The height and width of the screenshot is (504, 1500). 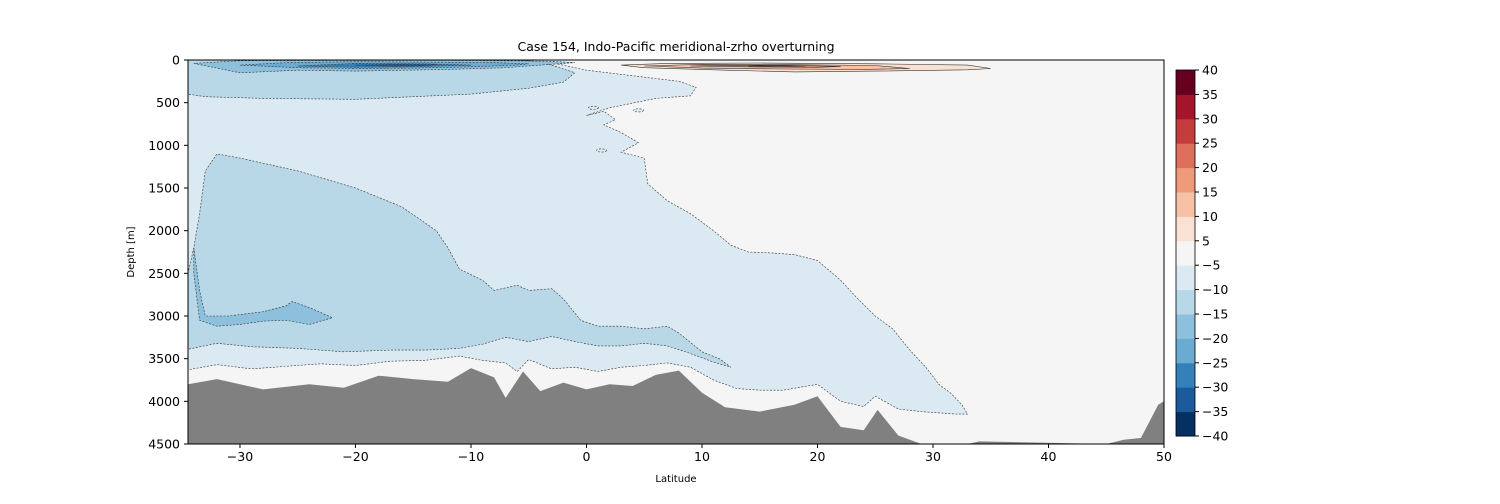 What do you see at coordinates (131, 251) in the screenshot?
I see `y-axis-label: Depth [m]` at bounding box center [131, 251].